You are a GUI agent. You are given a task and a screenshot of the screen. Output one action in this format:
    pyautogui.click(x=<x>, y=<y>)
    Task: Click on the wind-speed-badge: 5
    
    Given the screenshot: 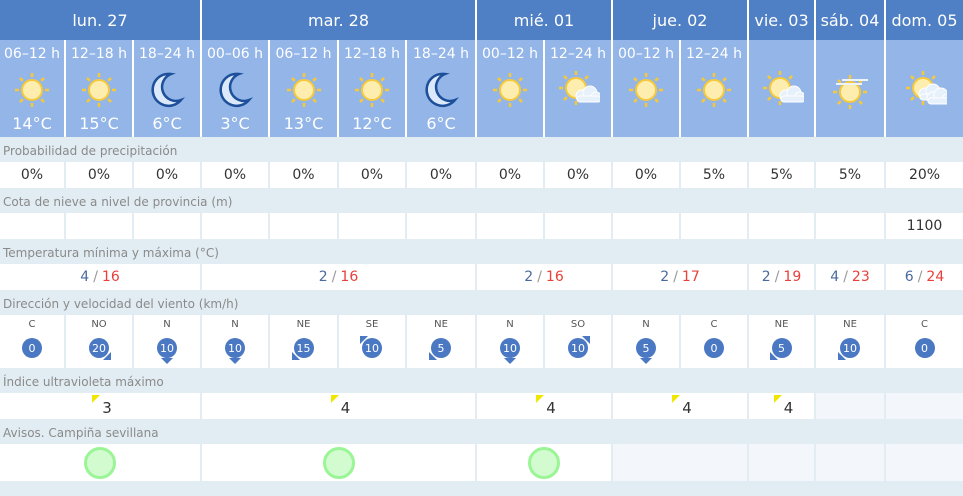 What is the action you would take?
    pyautogui.click(x=780, y=349)
    